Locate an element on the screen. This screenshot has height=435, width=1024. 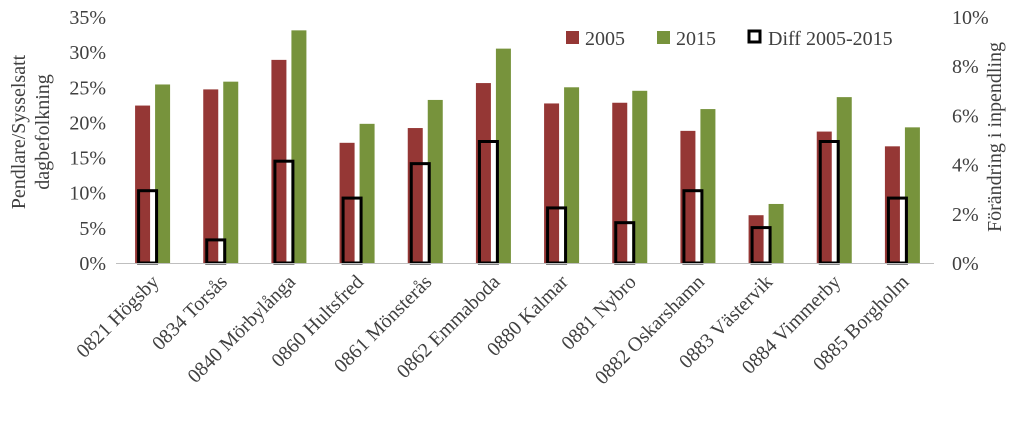
left-tick-label: 0% is located at coordinates (92, 264).